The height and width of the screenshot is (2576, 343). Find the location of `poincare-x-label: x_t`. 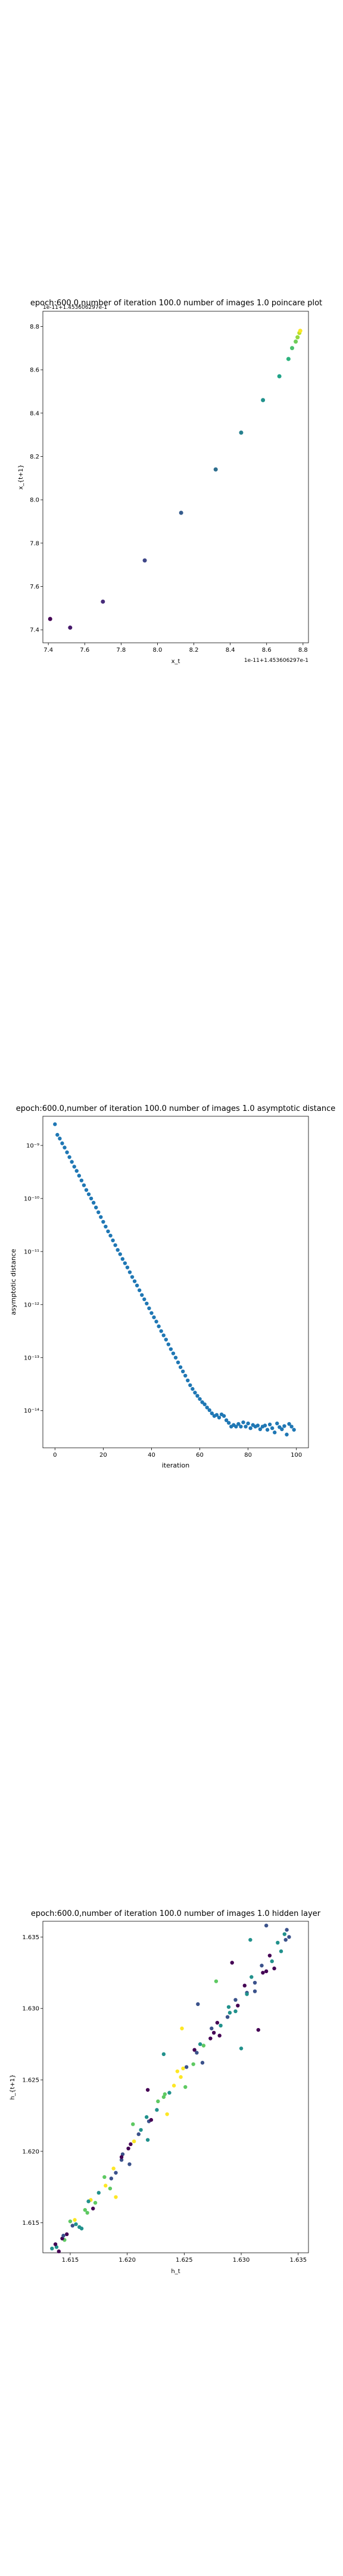

poincare-x-label: x_t is located at coordinates (176, 661).